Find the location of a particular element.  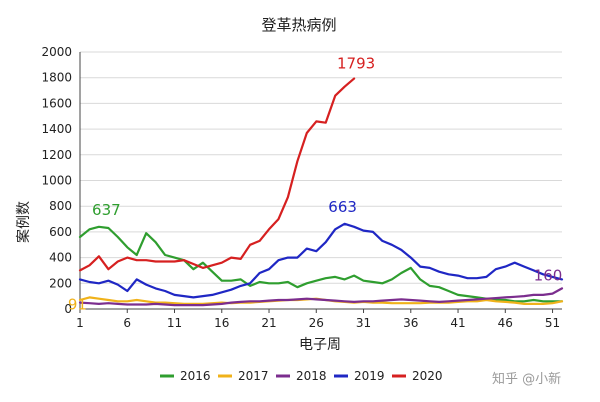

x-tick-label: 21 is located at coordinates (268, 323).